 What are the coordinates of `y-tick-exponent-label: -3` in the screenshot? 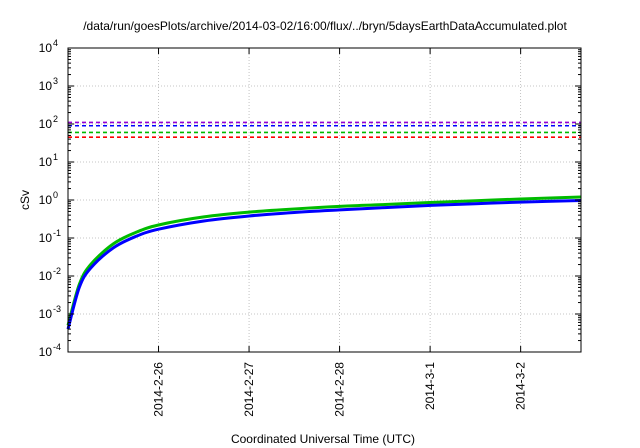 It's located at (57, 309).